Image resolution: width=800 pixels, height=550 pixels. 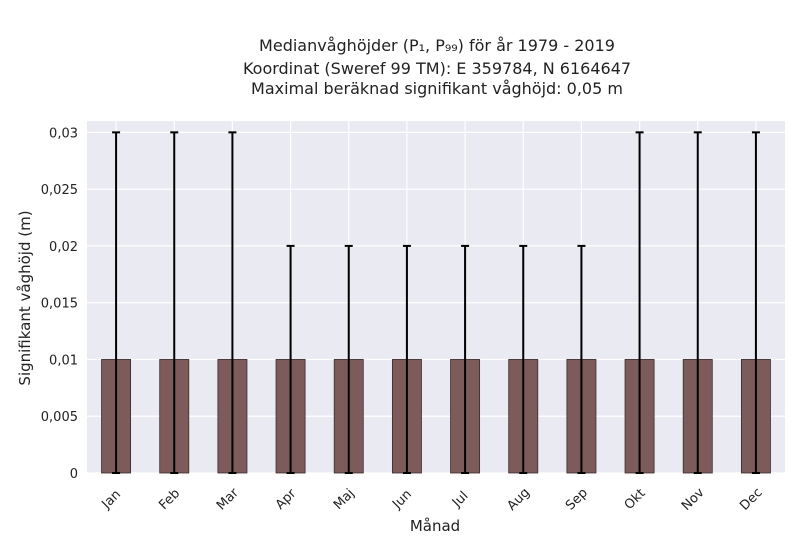 What do you see at coordinates (348, 359) in the screenshot?
I see `error-bar-maj` at bounding box center [348, 359].